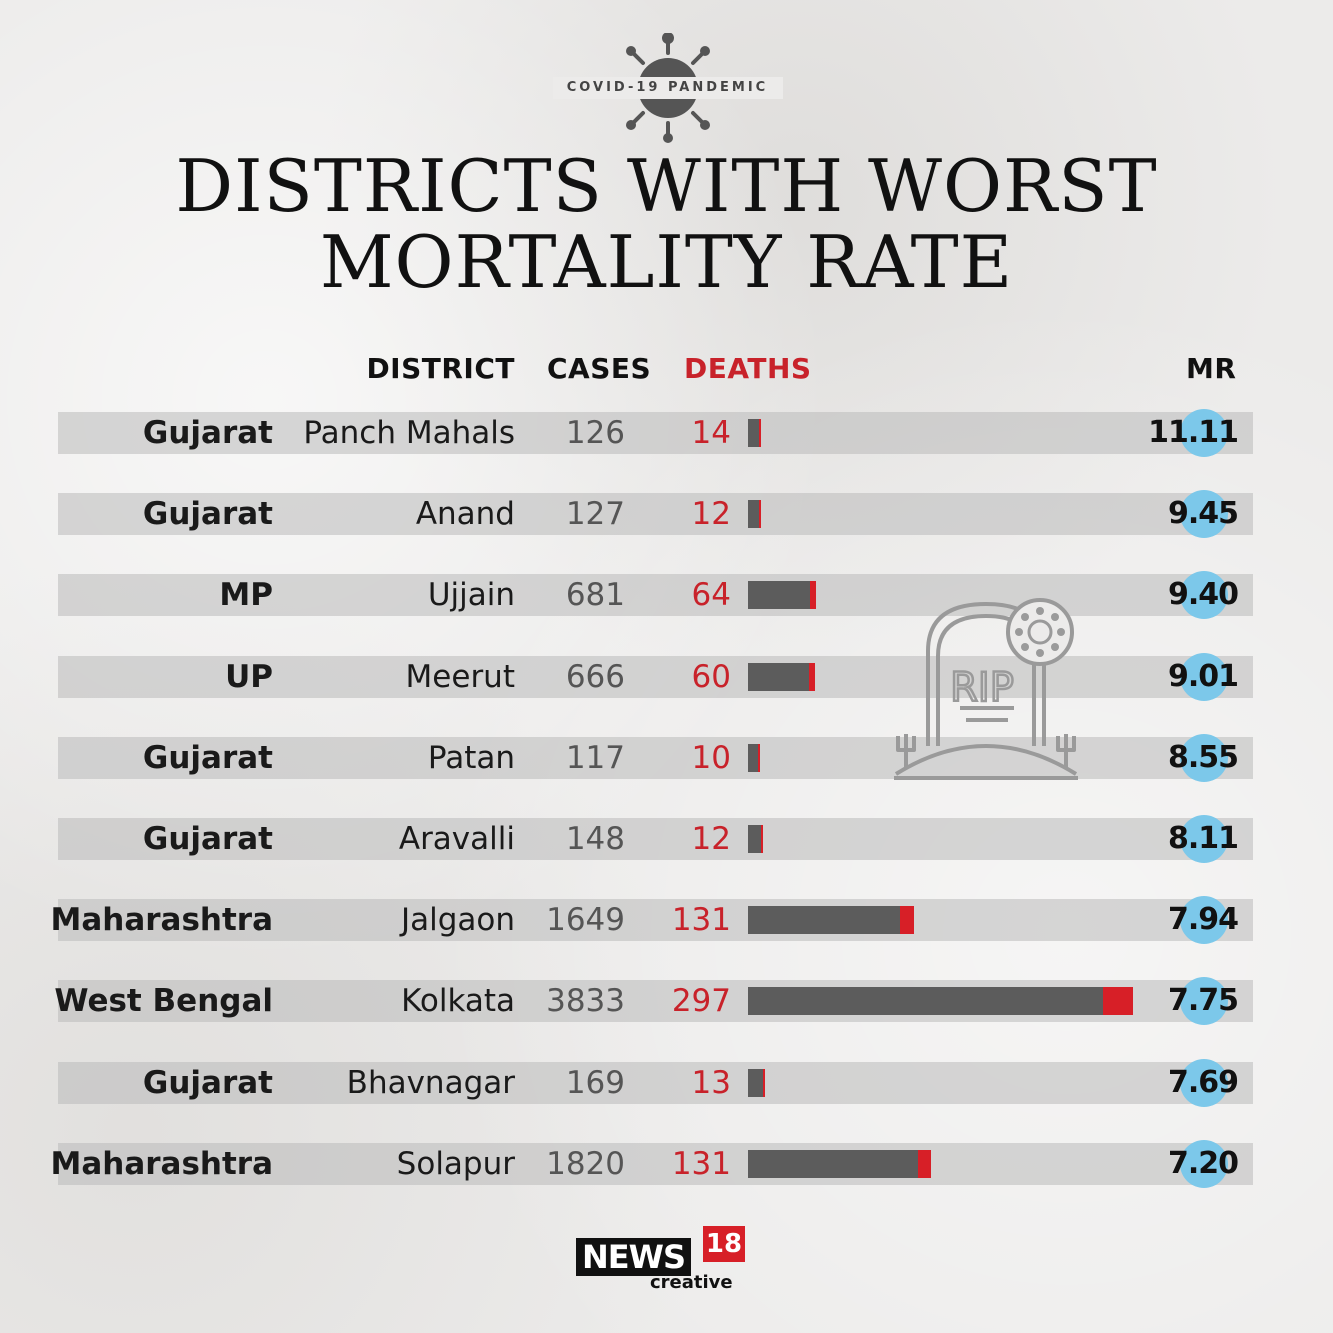 Image resolution: width=1333 pixels, height=1333 pixels. What do you see at coordinates (666, 757) in the screenshot?
I see `table-row: Gujarat Patan 117 10 8.55` at bounding box center [666, 757].